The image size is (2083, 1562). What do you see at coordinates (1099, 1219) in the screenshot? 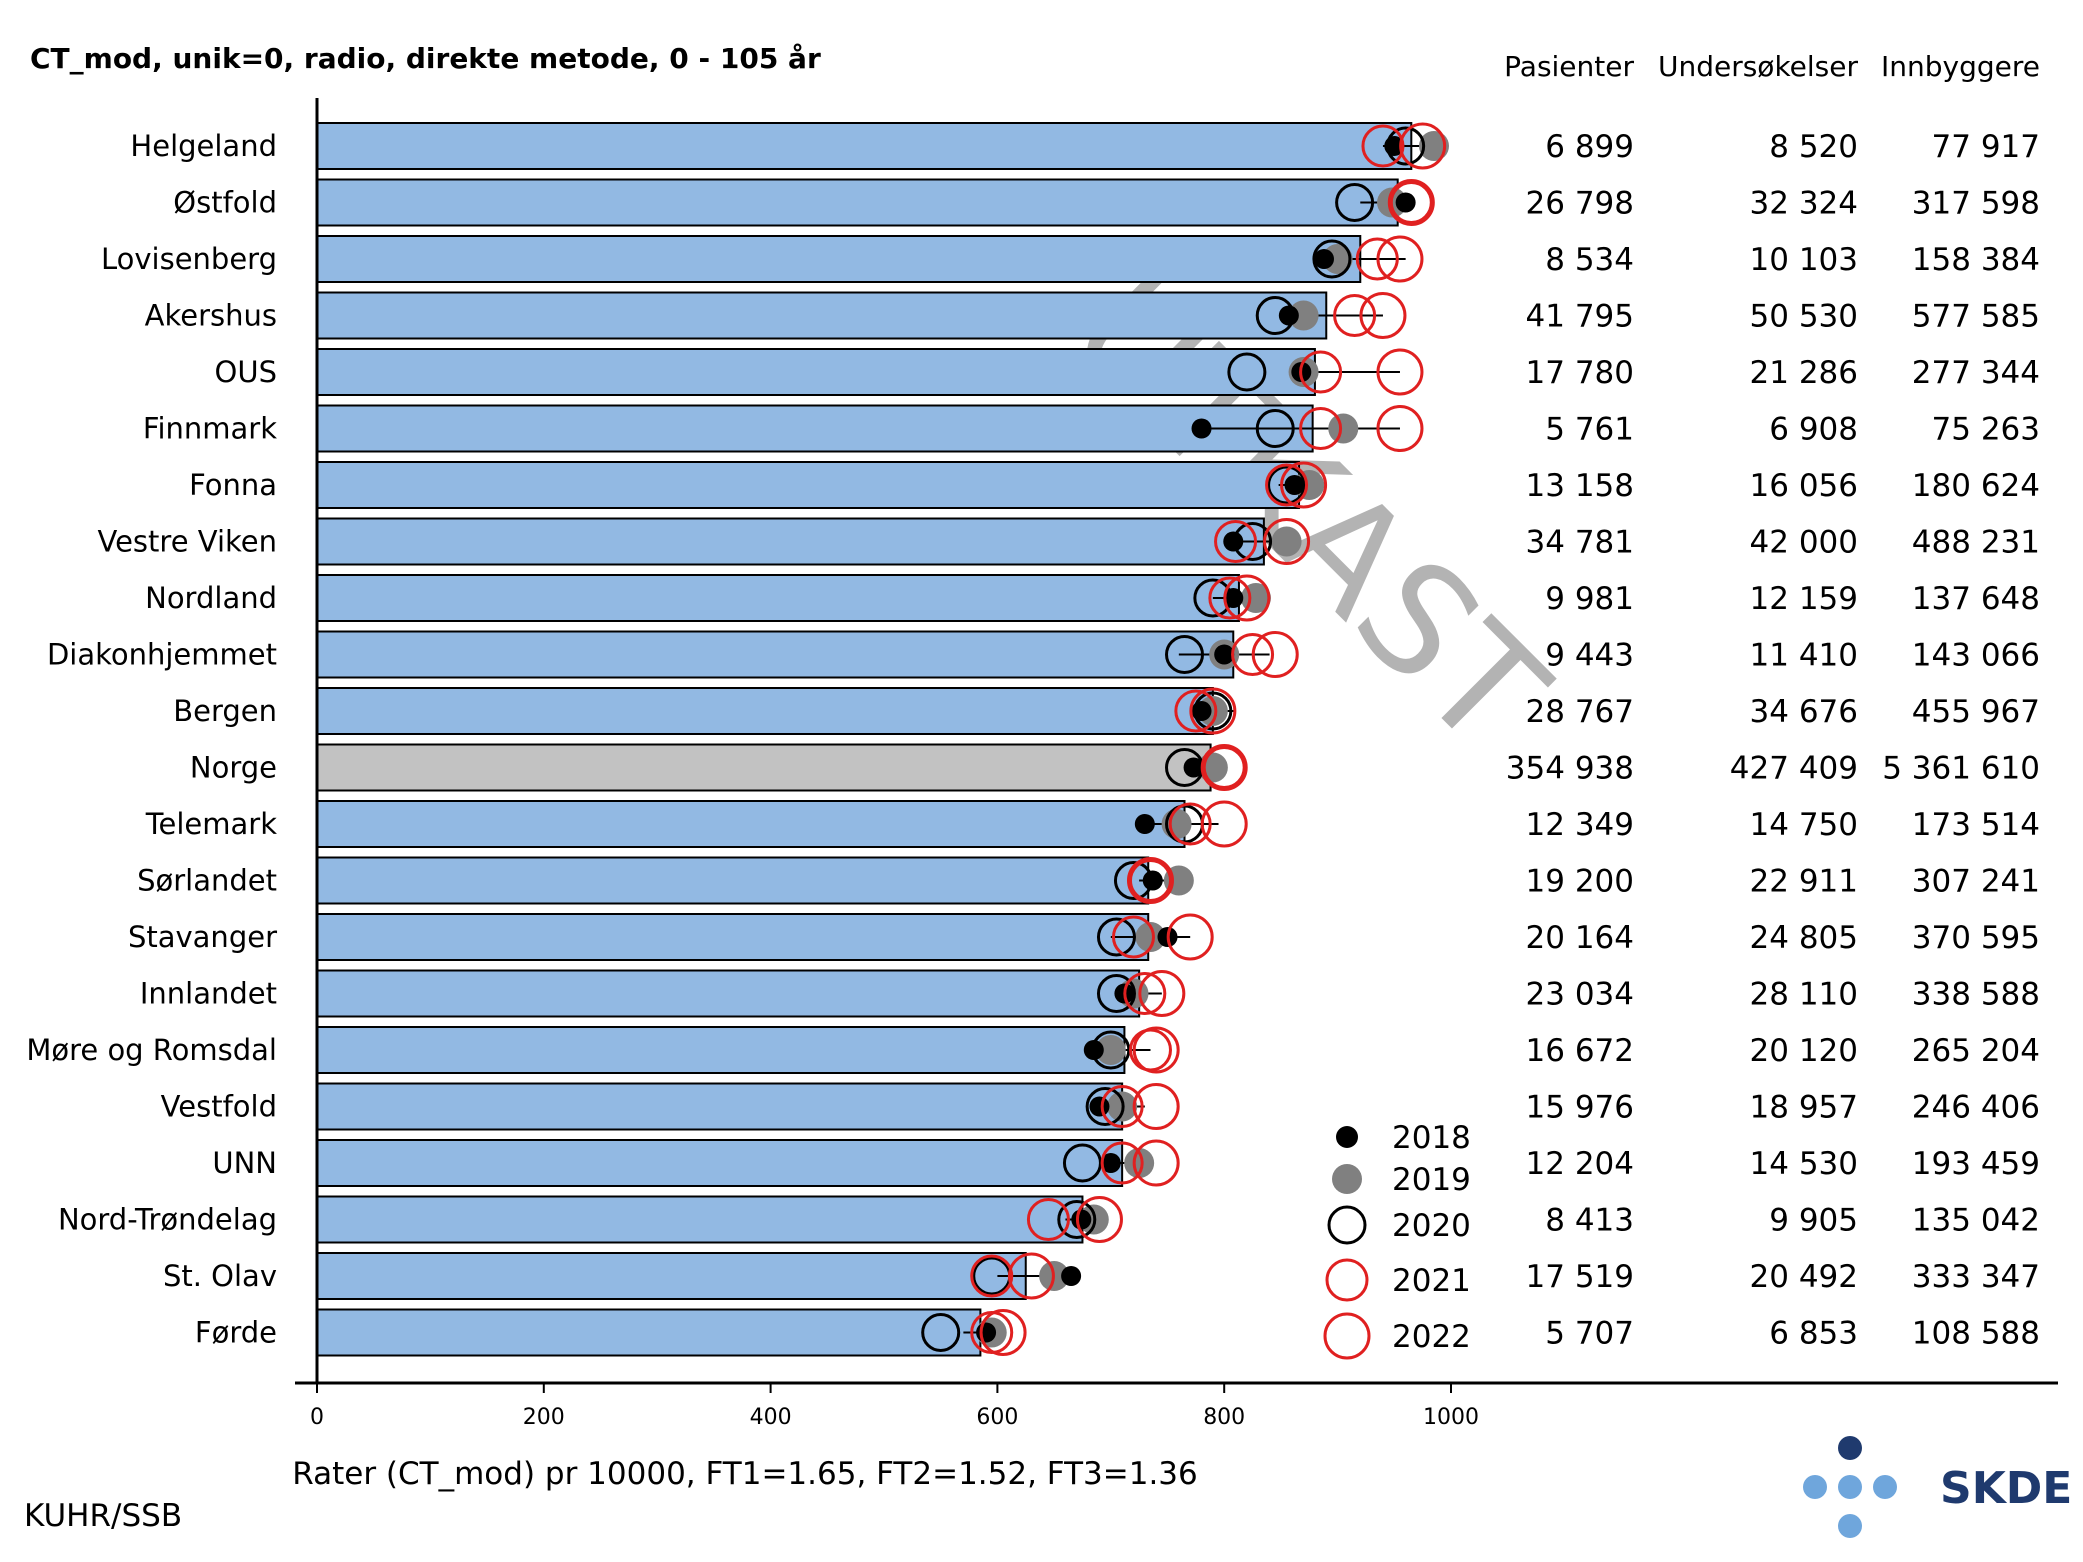
I see `marker-2022-nord-trondelag` at bounding box center [1099, 1219].